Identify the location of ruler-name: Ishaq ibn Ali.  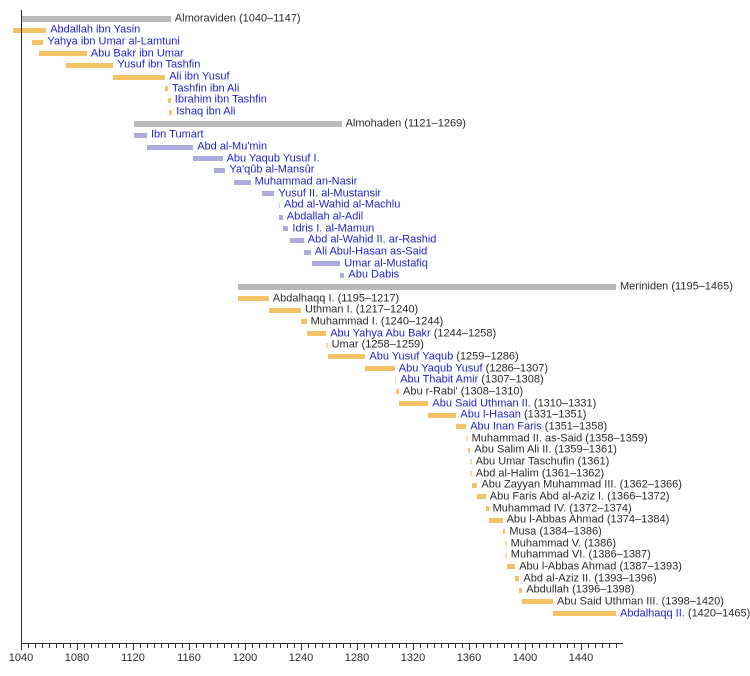
(206, 111).